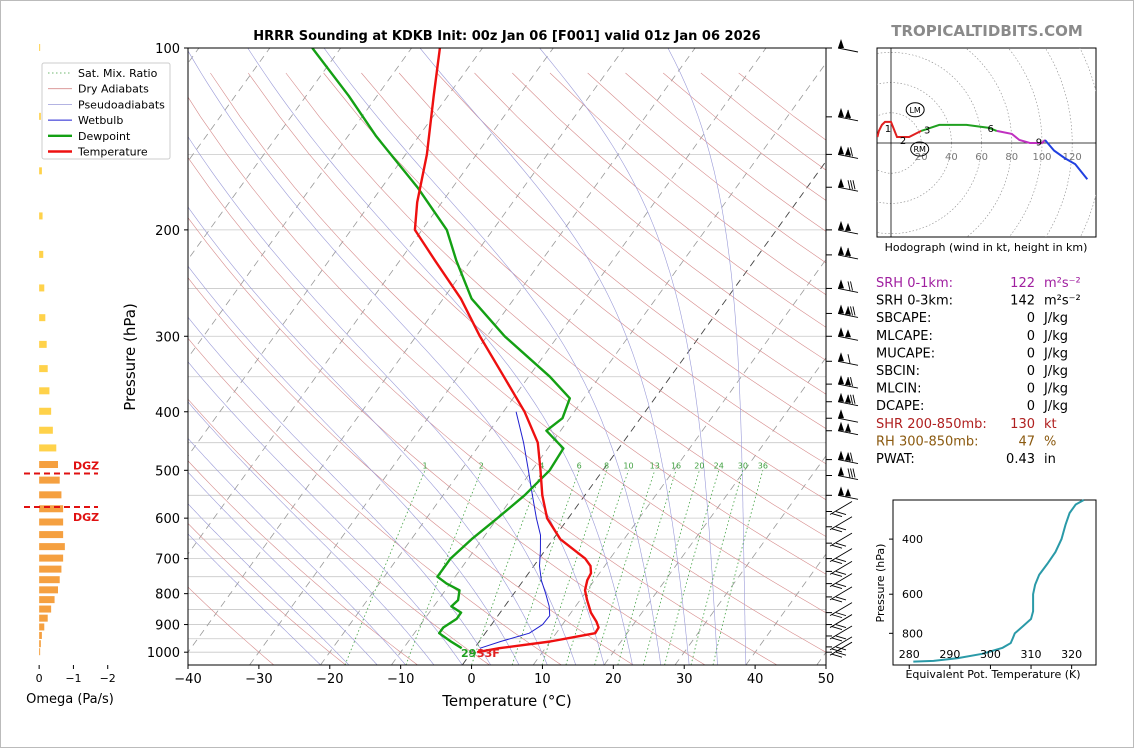  What do you see at coordinates (104, 136) in the screenshot?
I see `legend-label: Dewpoint` at bounding box center [104, 136].